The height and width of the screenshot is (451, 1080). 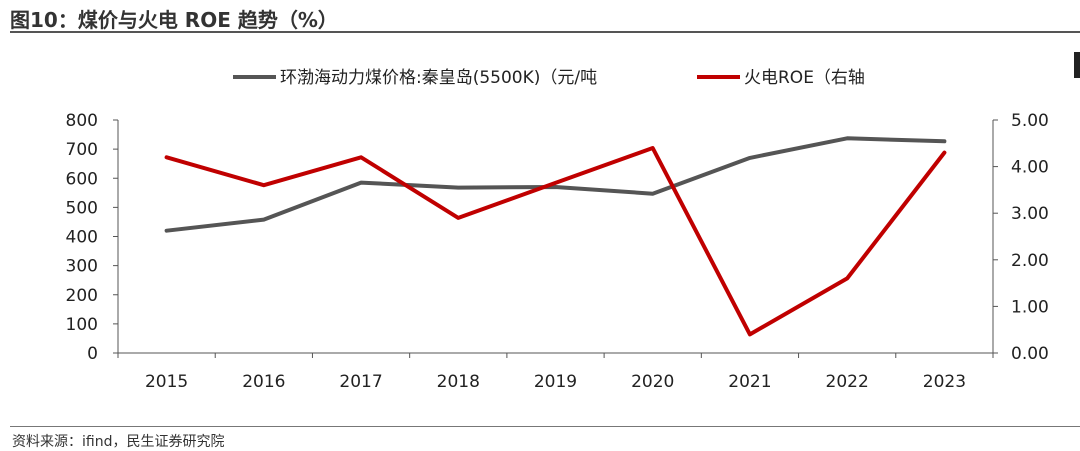 What do you see at coordinates (652, 382) in the screenshot?
I see `x-tick-label: 2020` at bounding box center [652, 382].